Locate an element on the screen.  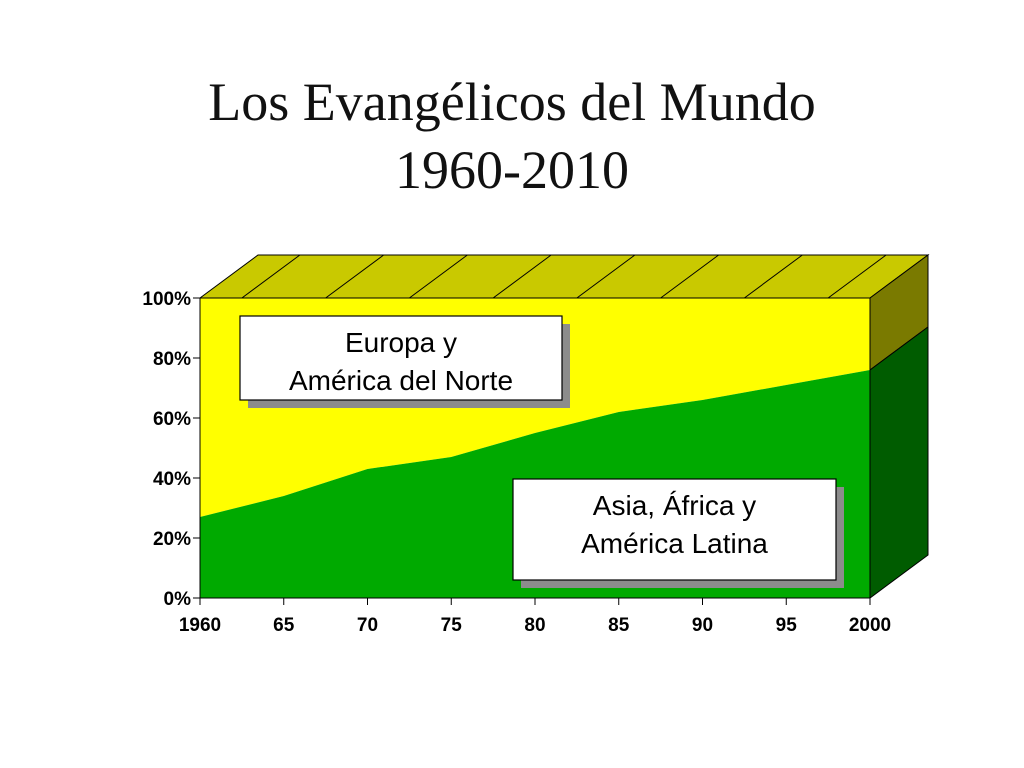
x-tick-label: 90 is located at coordinates (702, 625).